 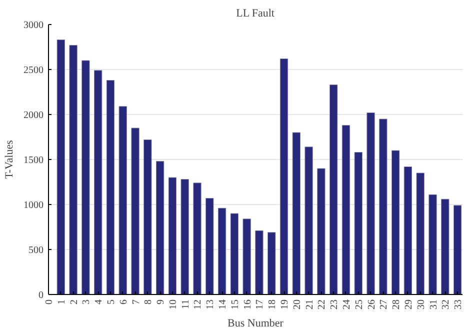 What do you see at coordinates (235, 305) in the screenshot?
I see `x-tick-label: 15` at bounding box center [235, 305].